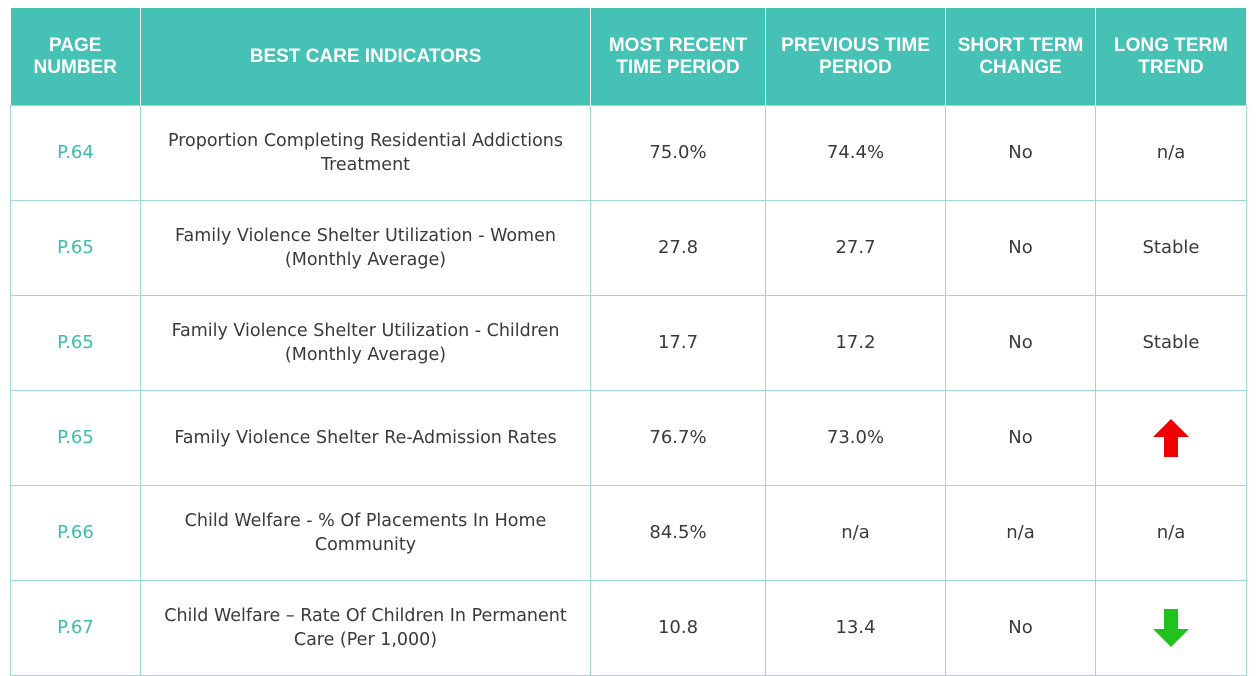 This screenshot has width=1256, height=676. I want to click on header-cell: PAGE NUMBER, so click(75, 57).